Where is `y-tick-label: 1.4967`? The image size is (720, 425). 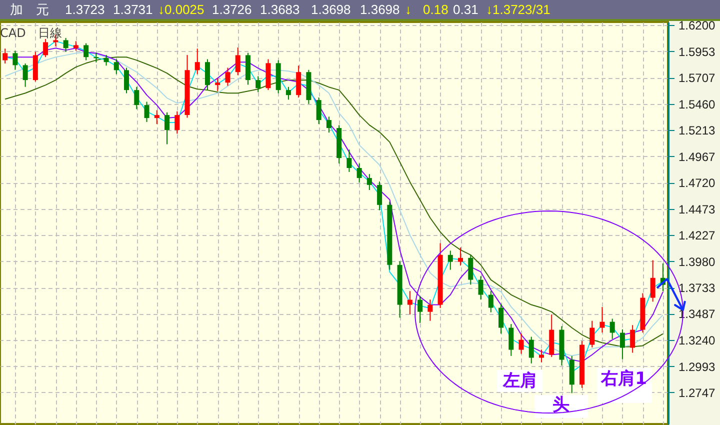
y-tick-label: 1.4967 is located at coordinates (697, 157).